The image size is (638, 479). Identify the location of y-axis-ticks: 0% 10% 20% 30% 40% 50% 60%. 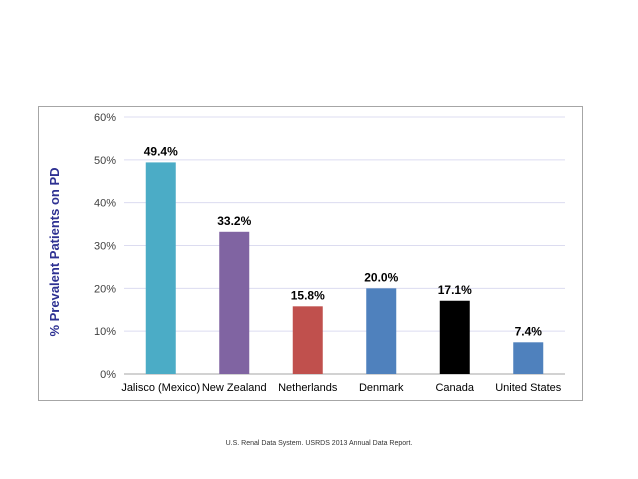
(105, 246).